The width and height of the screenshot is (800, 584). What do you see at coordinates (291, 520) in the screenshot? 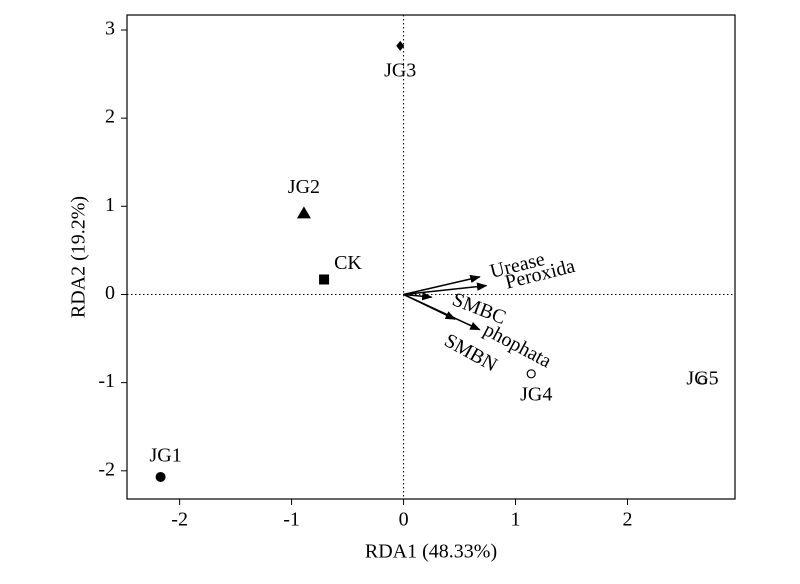
I see `x-tick-label: -1` at bounding box center [291, 520].